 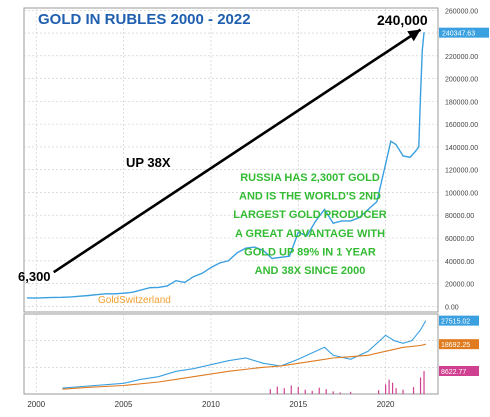 I want to click on y-tick-label: 220000.00, so click(x=461, y=57).